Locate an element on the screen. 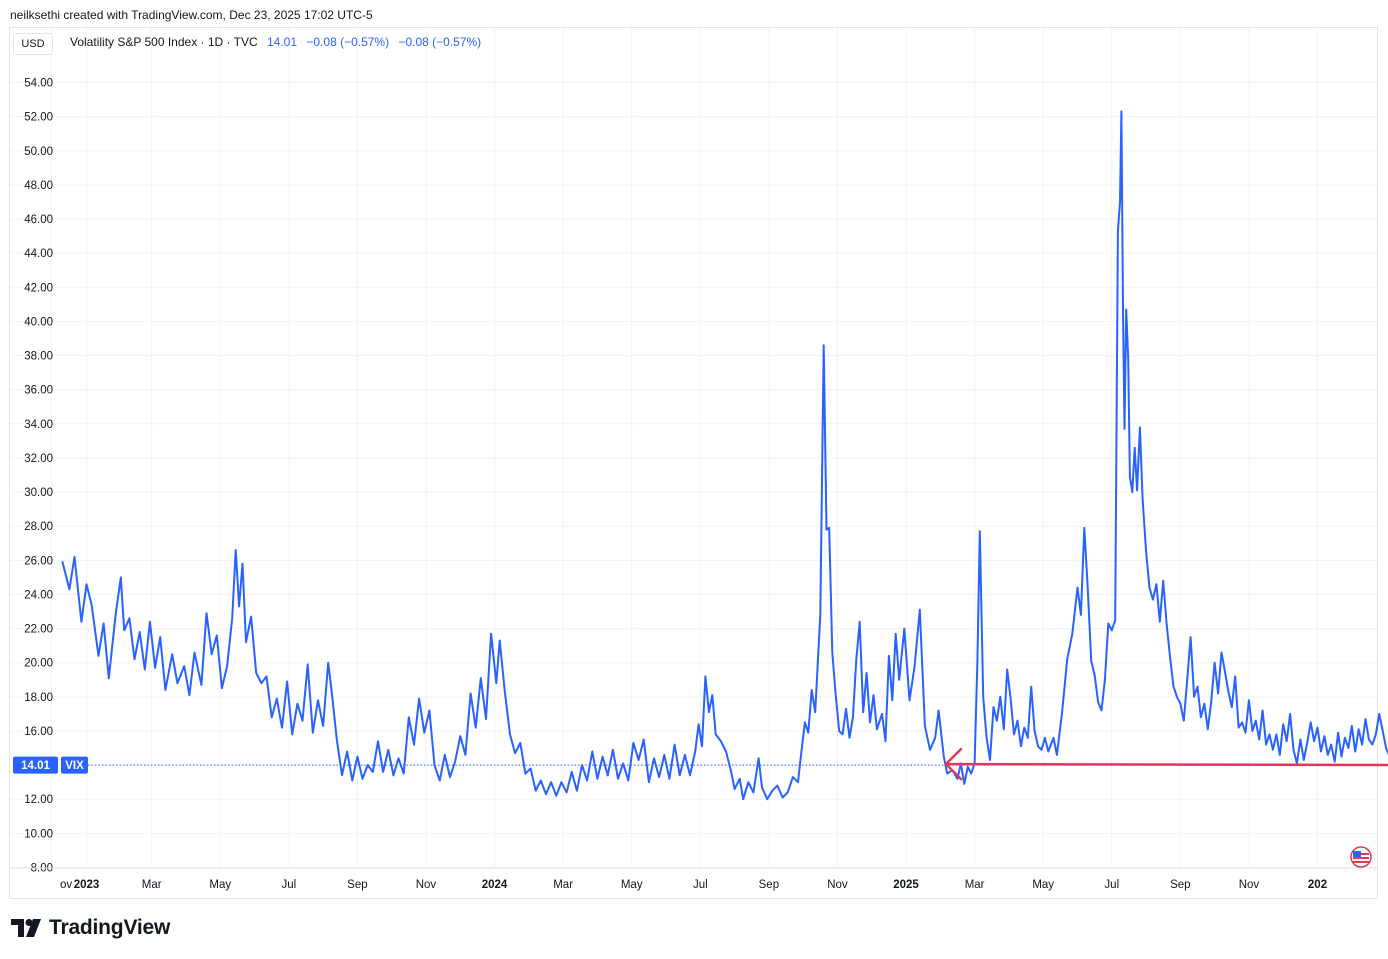 Image resolution: width=1388 pixels, height=959 pixels. last-price-value-bg is located at coordinates (35, 765).